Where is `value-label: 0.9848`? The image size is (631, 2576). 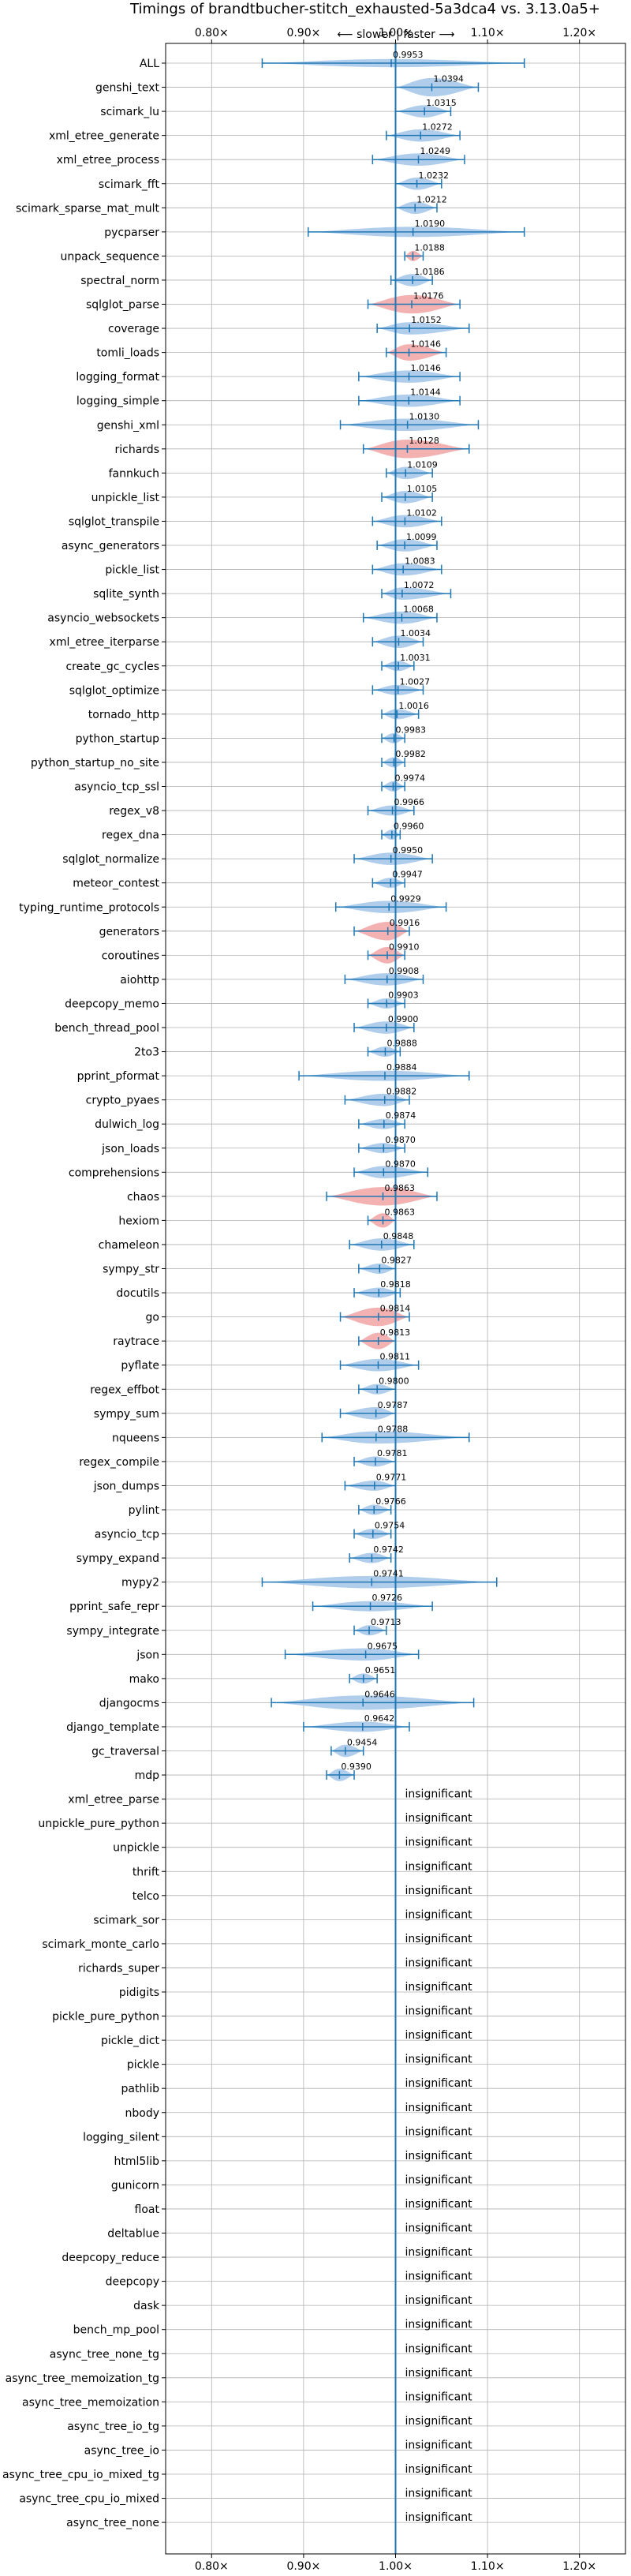
value-label: 0.9848 is located at coordinates (398, 1236).